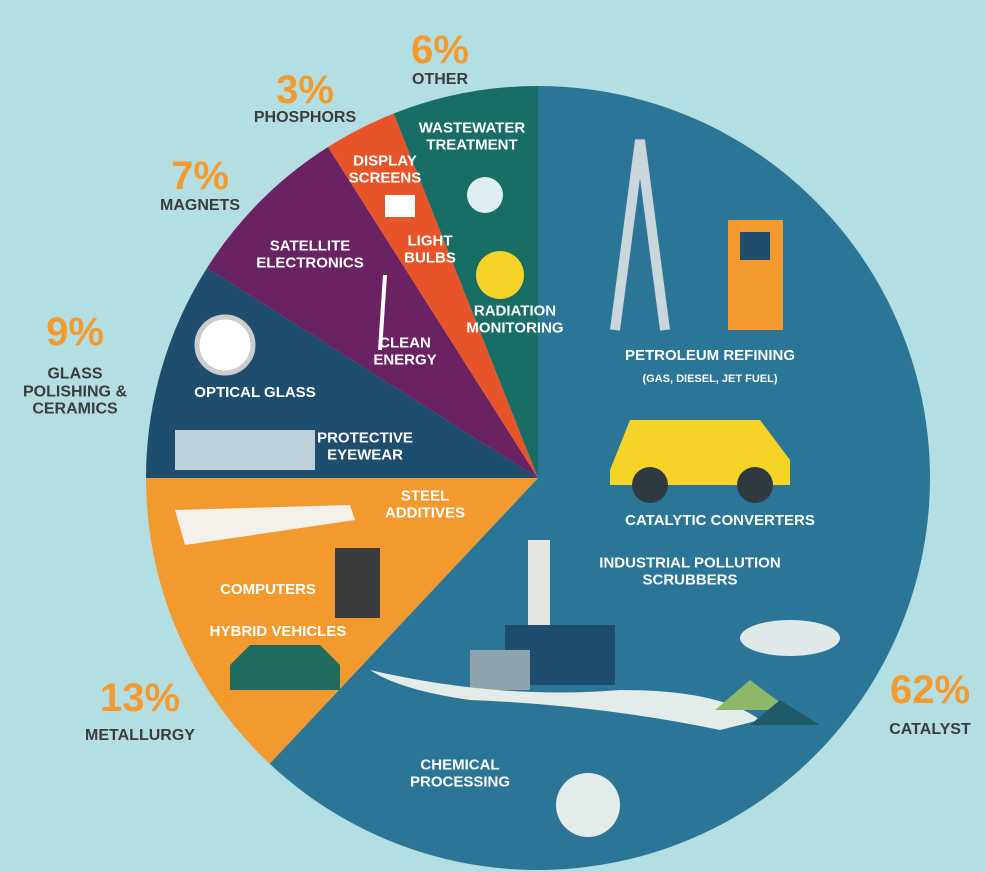 The height and width of the screenshot is (872, 985). I want to click on application-label: OPTICAL GLASS, so click(255, 392).